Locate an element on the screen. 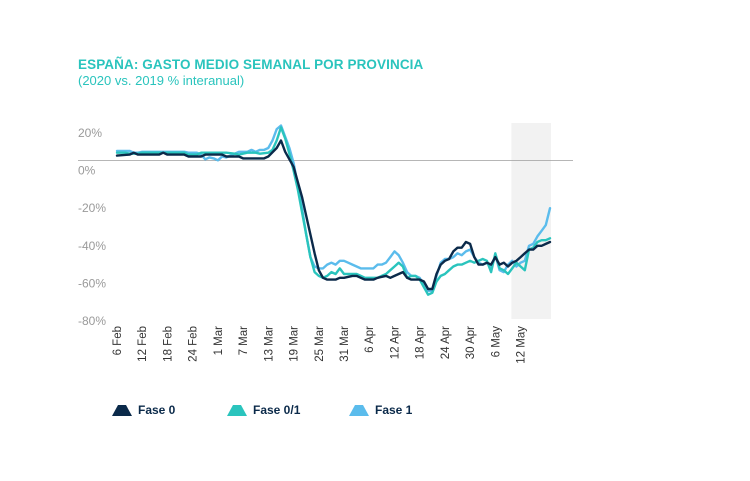  x-tick-label: 18 Feb is located at coordinates (168, 344).